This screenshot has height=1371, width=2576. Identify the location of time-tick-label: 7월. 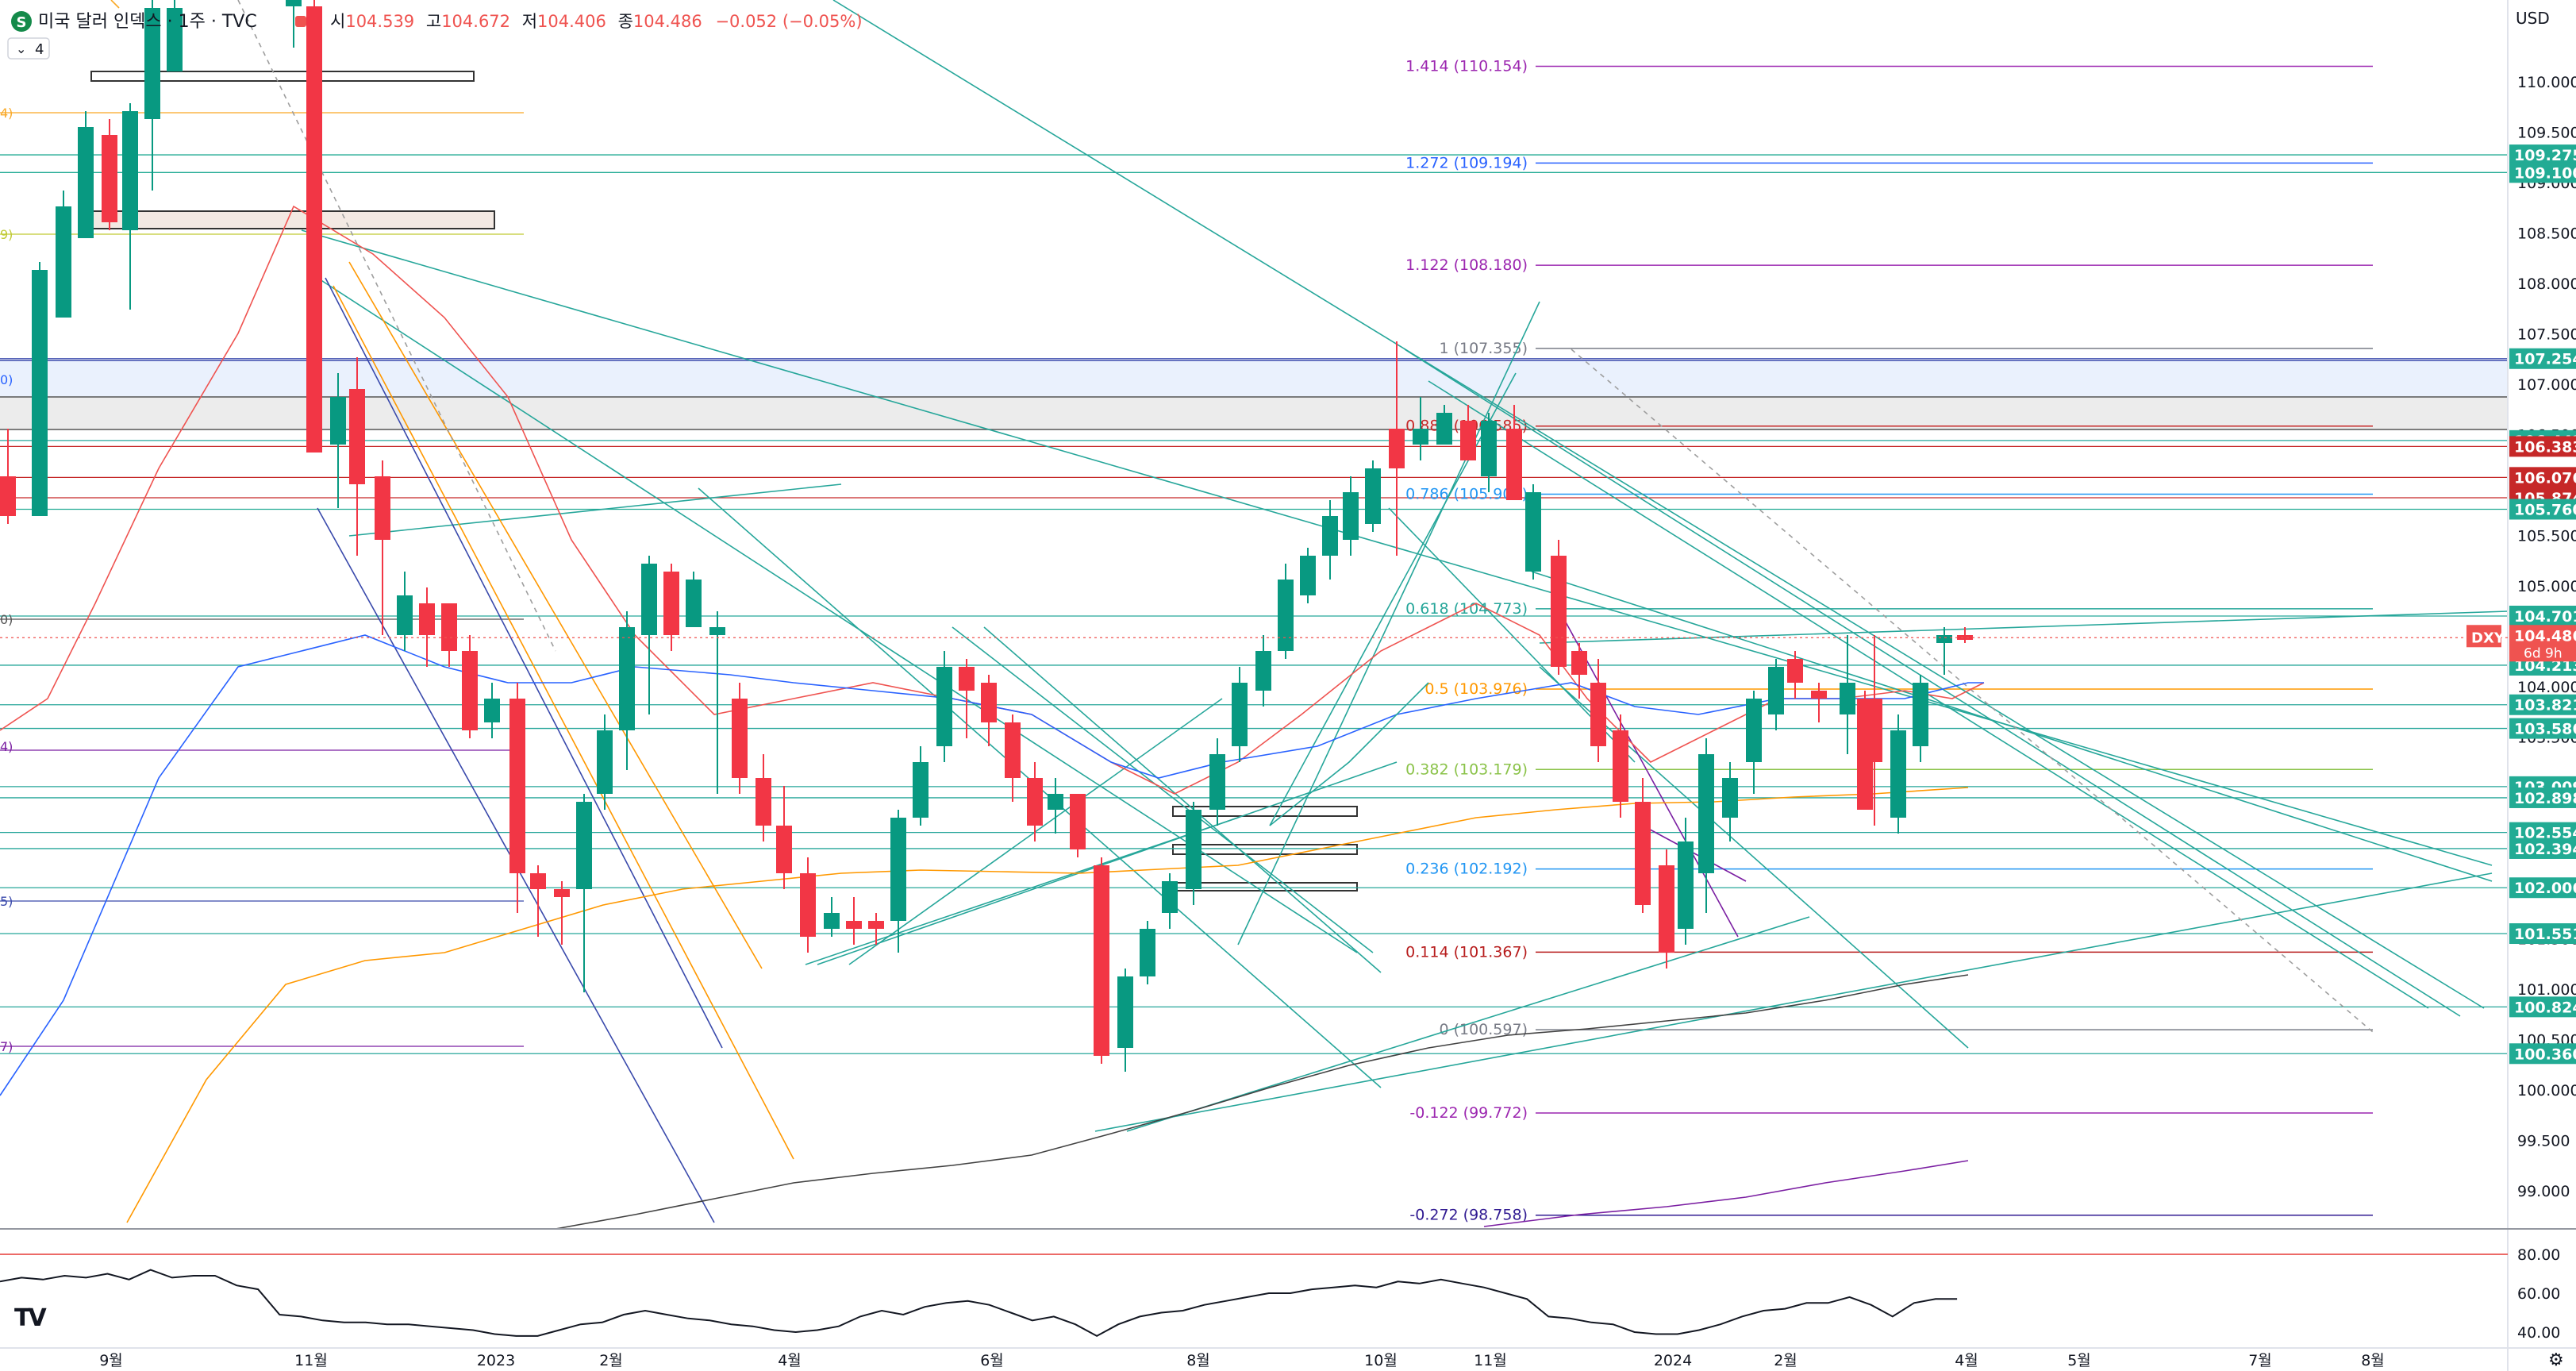
(2260, 1360).